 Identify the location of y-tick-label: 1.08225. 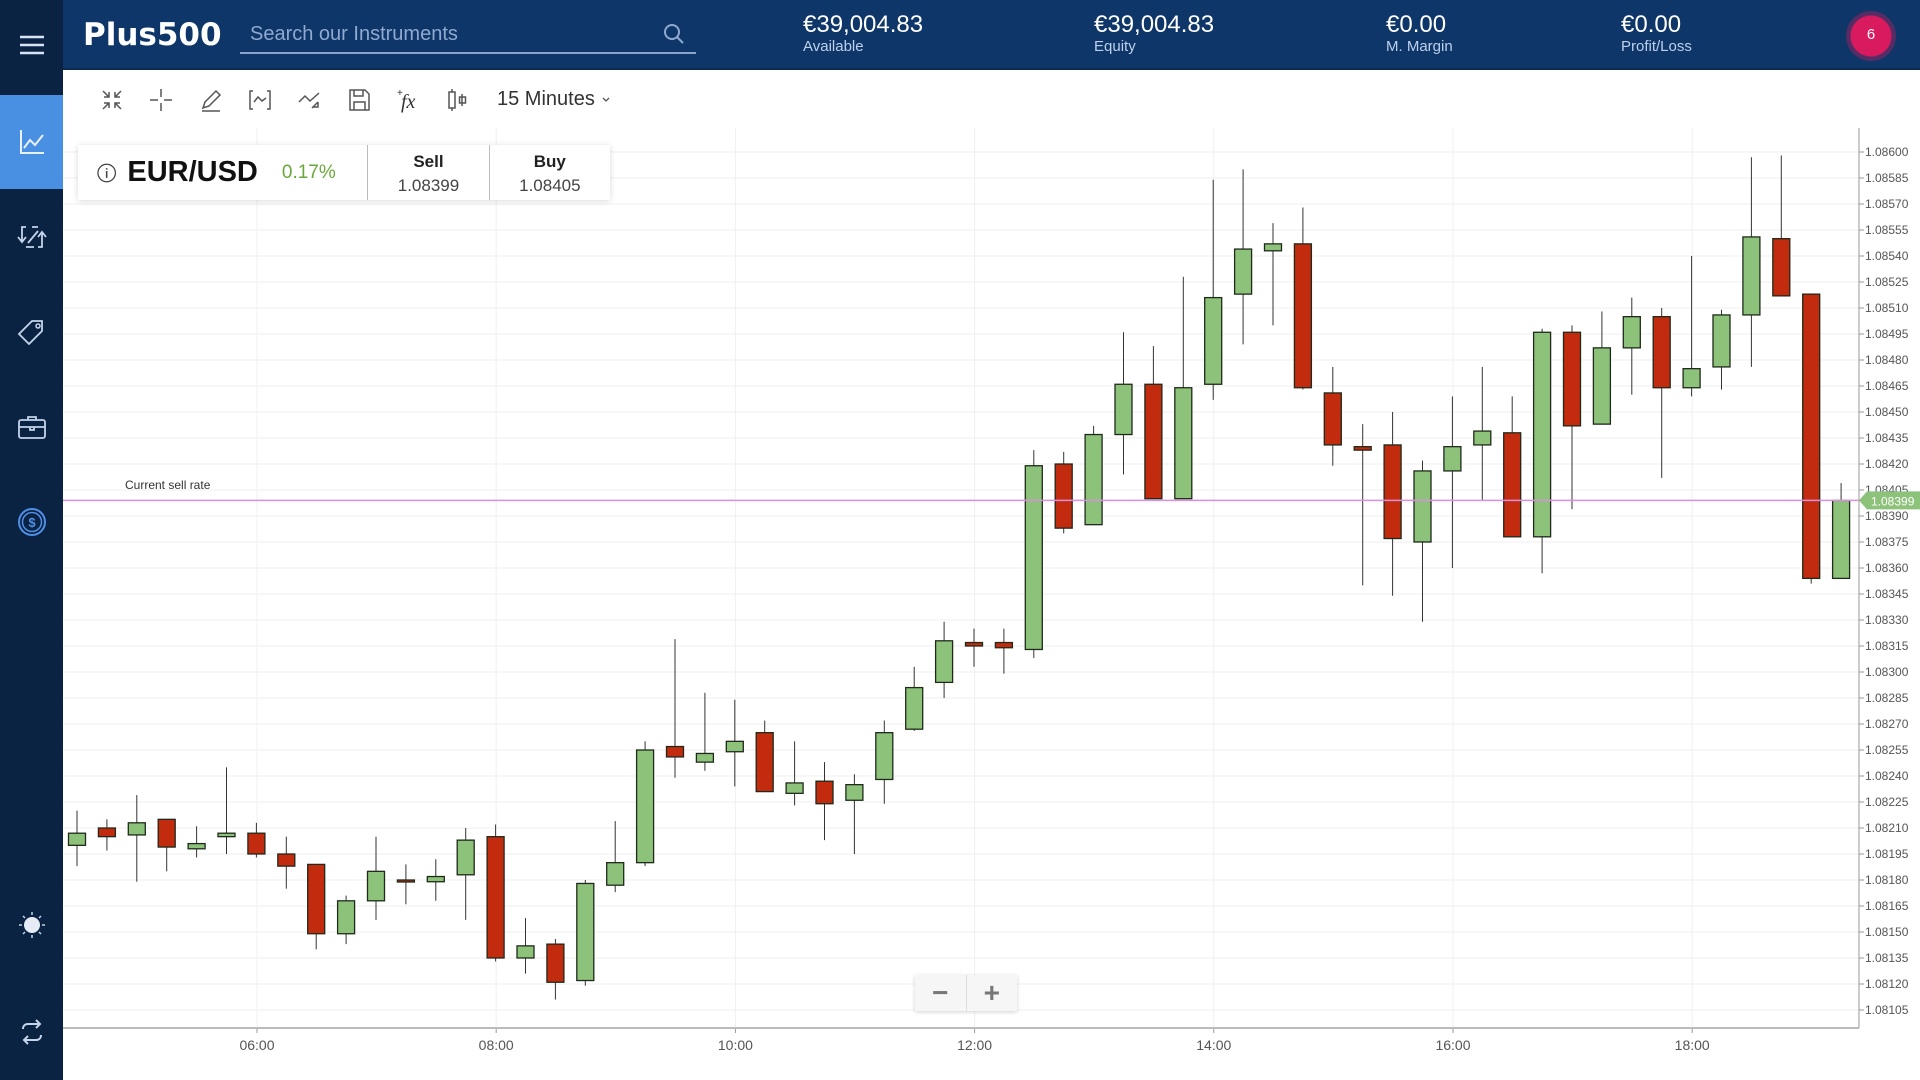
(1887, 802).